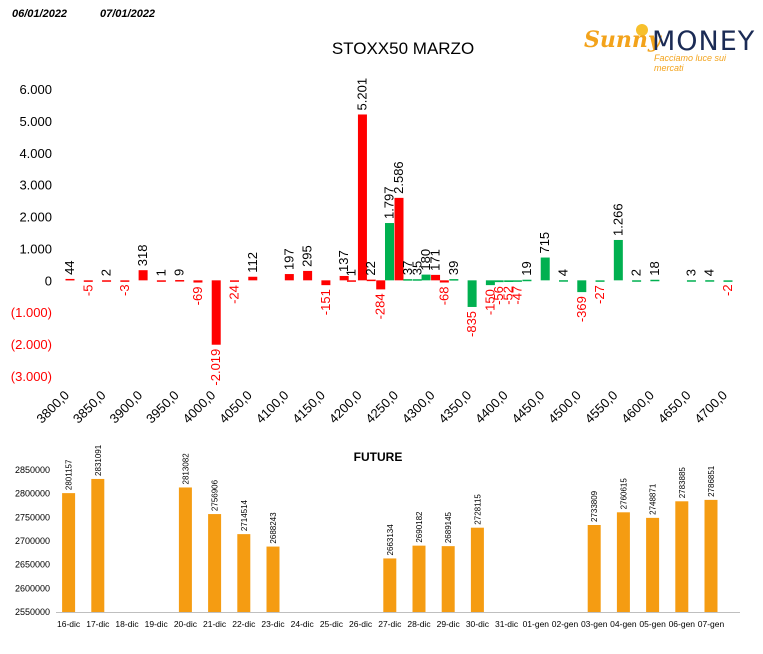 The height and width of the screenshot is (654, 763). What do you see at coordinates (31, 344) in the screenshot?
I see `y-tick-label: (2.000)` at bounding box center [31, 344].